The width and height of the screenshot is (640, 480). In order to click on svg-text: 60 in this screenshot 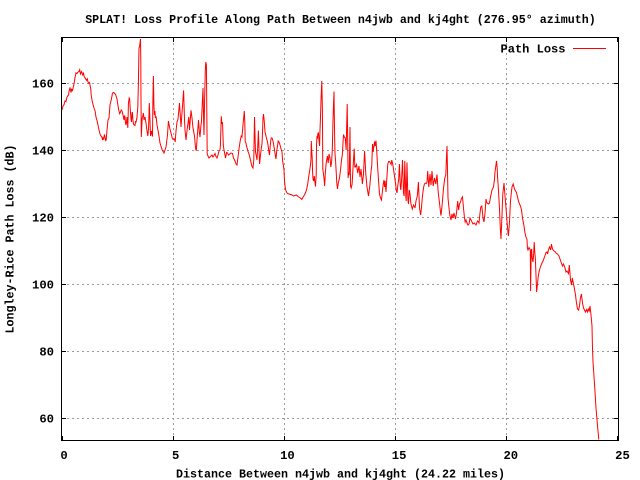, I will do `click(46, 420)`.